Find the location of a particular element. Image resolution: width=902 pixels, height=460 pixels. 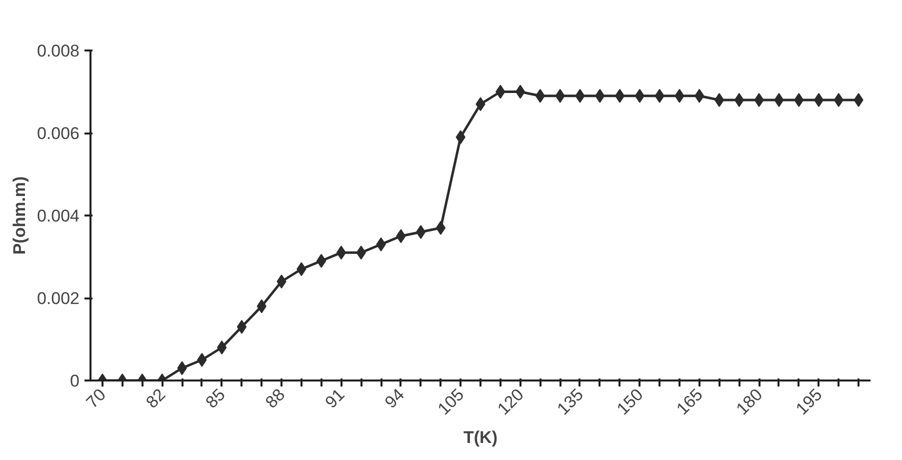

x-tick-label: 165 is located at coordinates (689, 402).